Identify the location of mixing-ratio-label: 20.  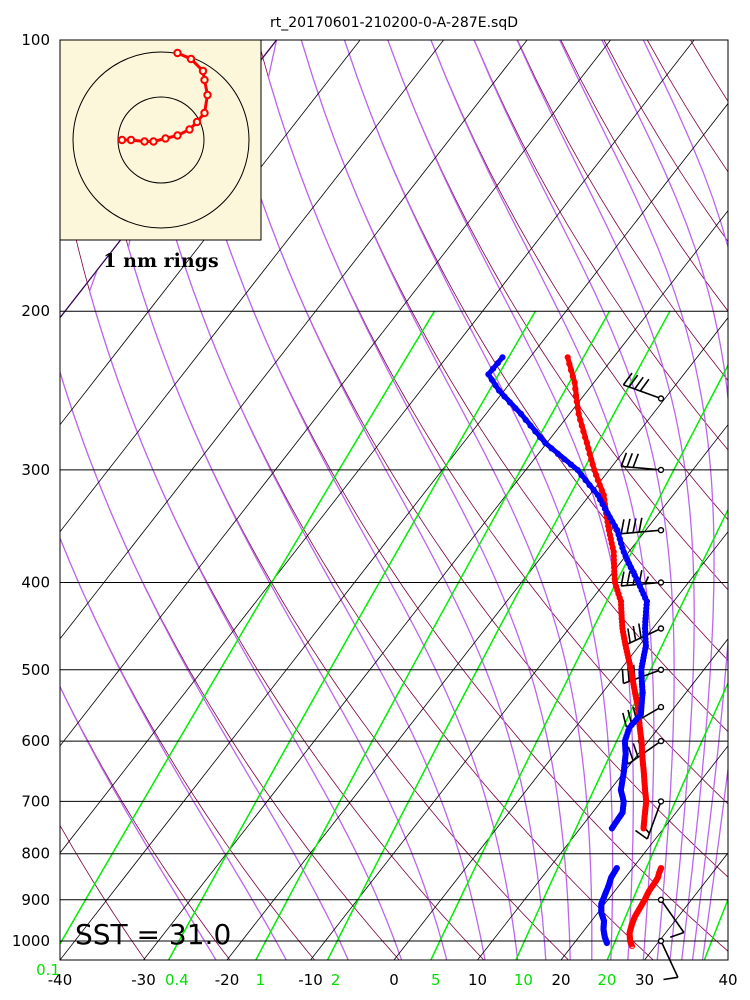
(606, 980).